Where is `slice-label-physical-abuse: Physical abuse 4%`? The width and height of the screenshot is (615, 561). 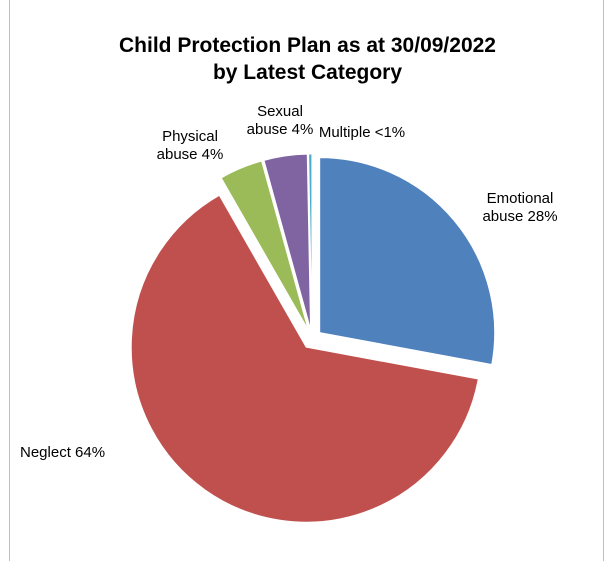
slice-label-physical-abuse: Physical abuse 4% is located at coordinates (190, 145).